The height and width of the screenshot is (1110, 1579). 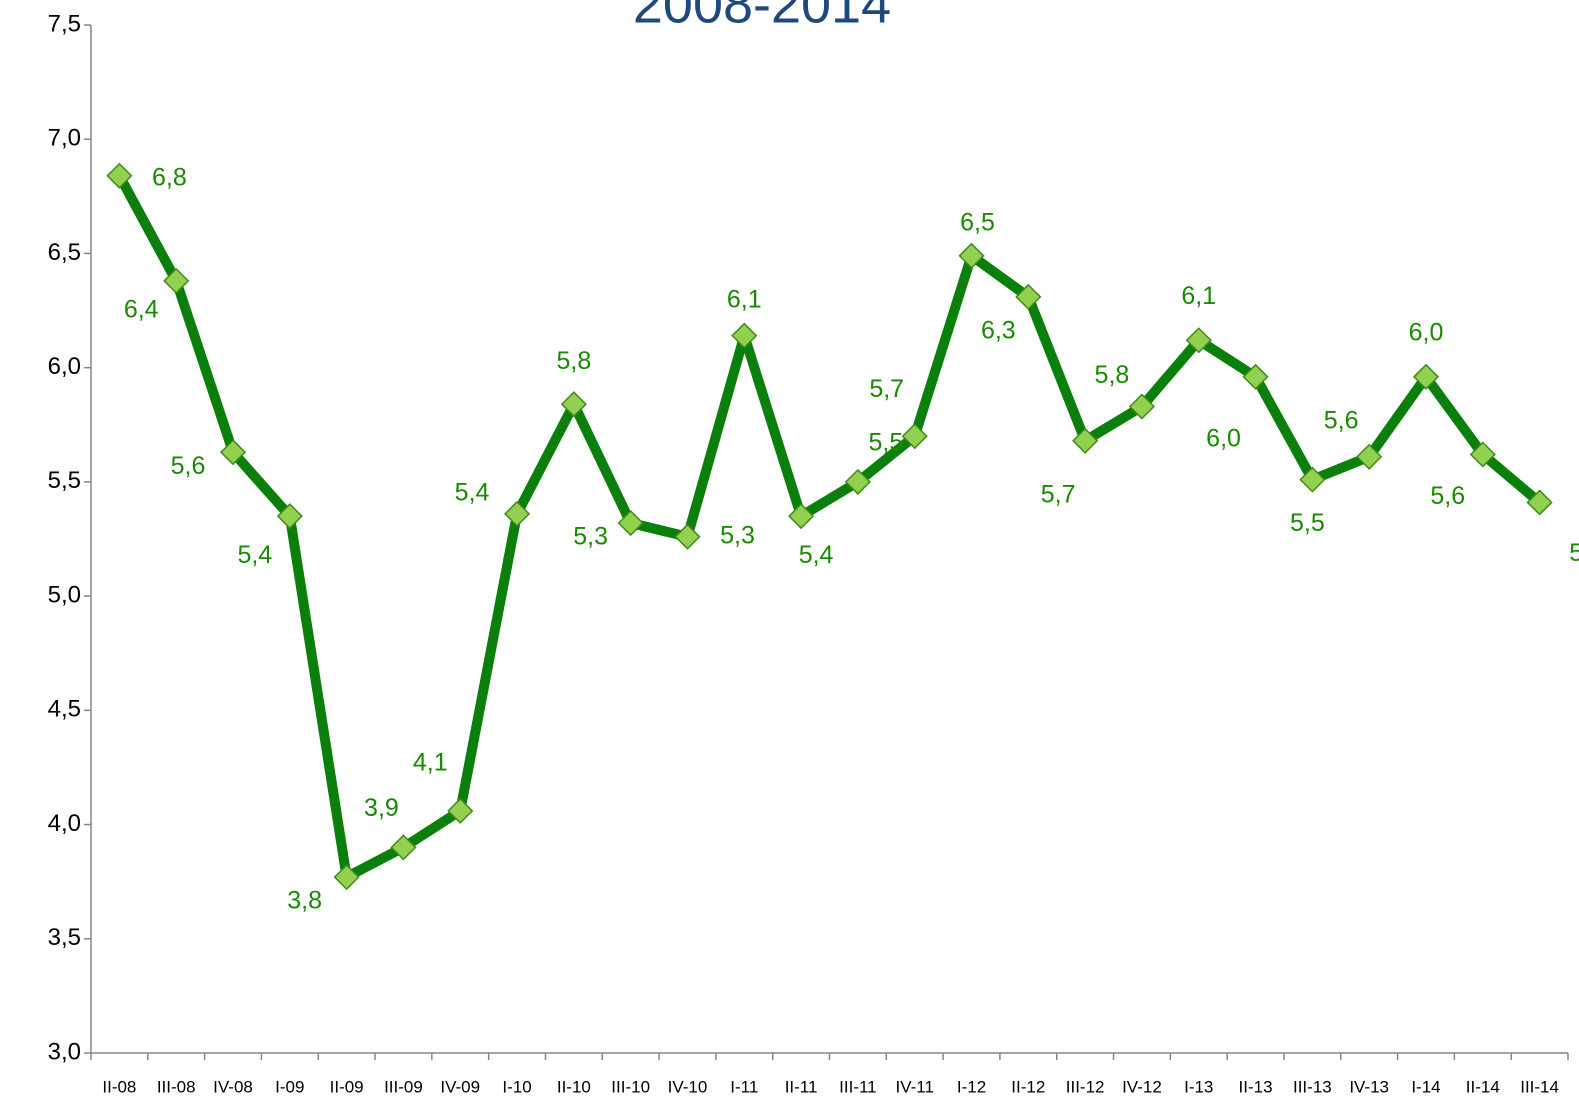 I want to click on x-tick-label: I-12, so click(x=971, y=1086).